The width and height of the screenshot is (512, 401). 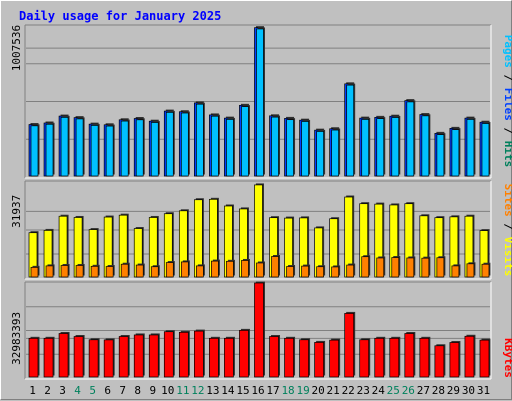 What do you see at coordinates (212, 390) in the screenshot?
I see `x-tick-label-13: 13` at bounding box center [212, 390].